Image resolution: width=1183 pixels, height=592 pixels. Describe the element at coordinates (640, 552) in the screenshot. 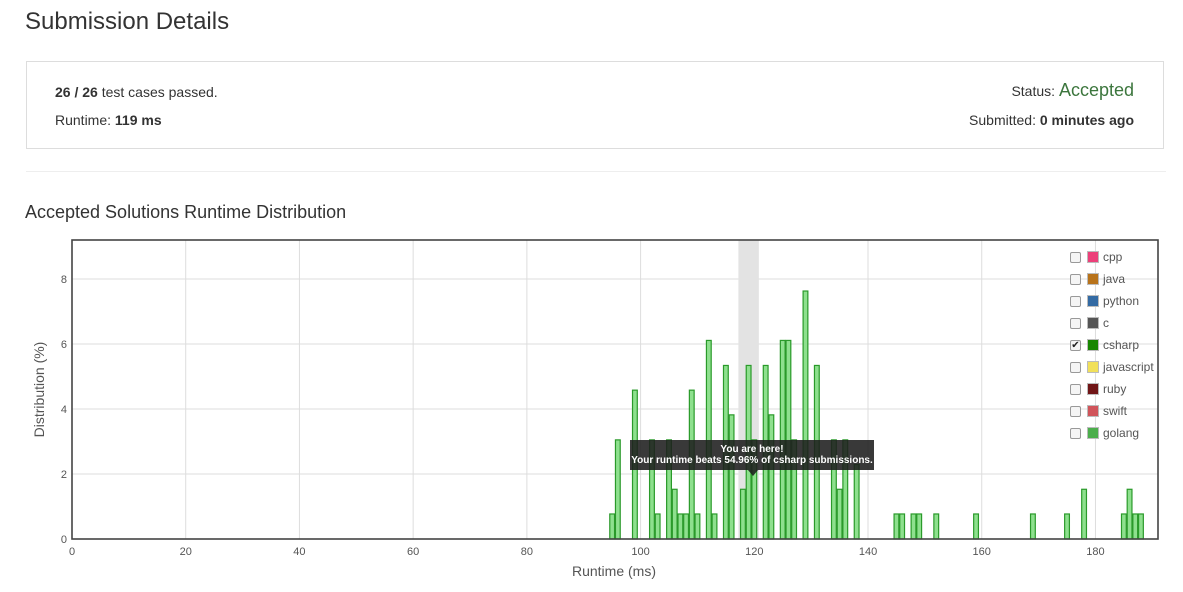

I see `x-tick-label: 100` at that location.